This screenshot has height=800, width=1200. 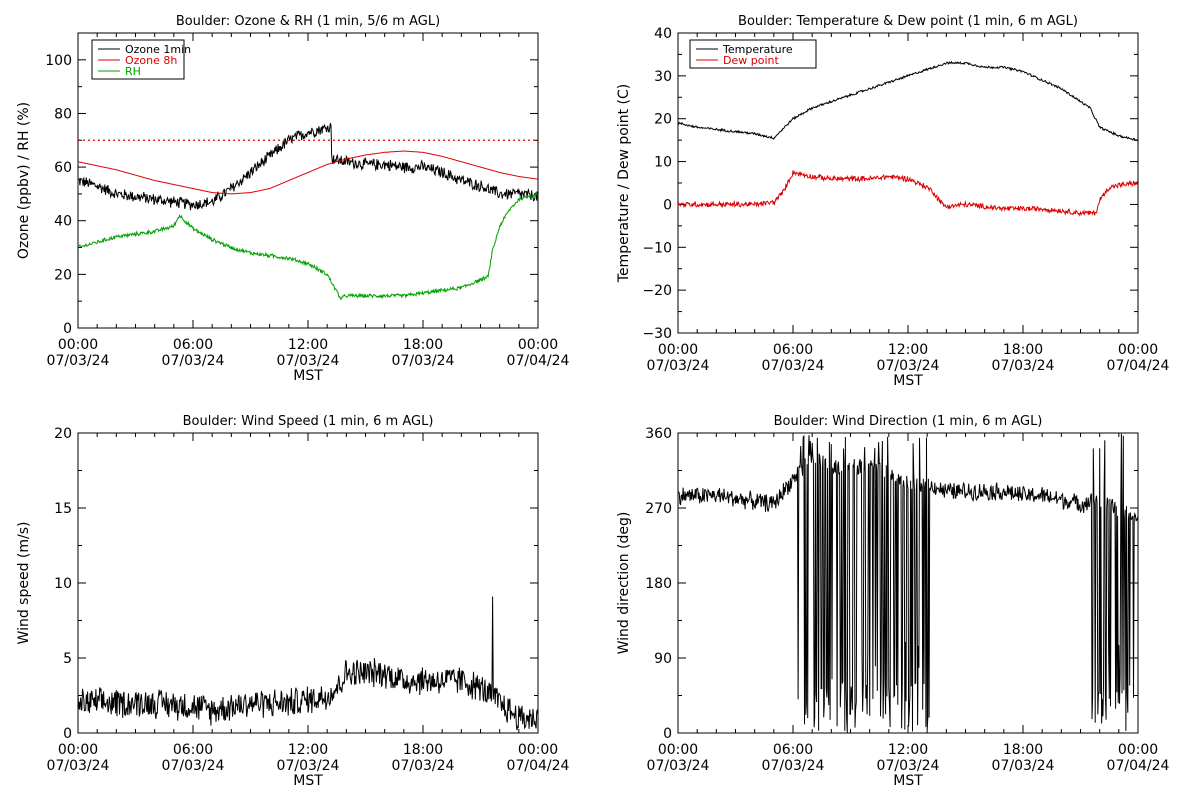 I want to click on y-axis-label: Ozone (ppbv) / RH (%), so click(x=24, y=180).